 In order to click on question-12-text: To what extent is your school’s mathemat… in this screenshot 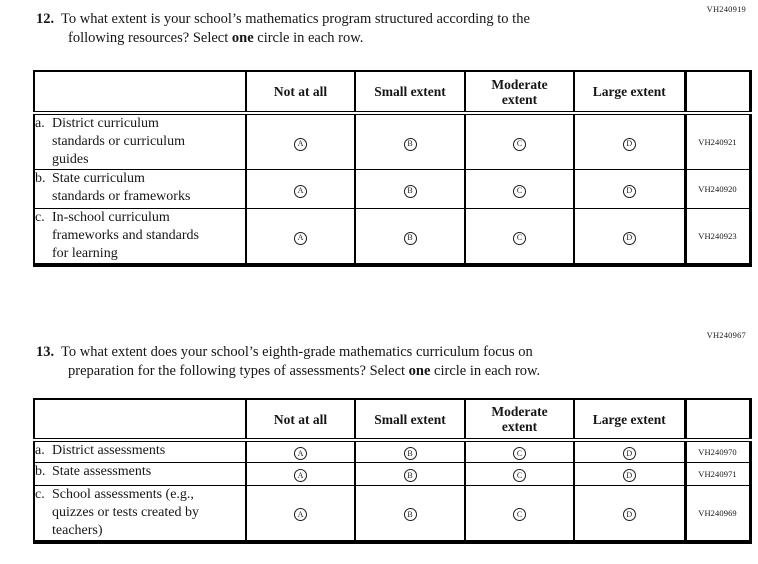, I will do `click(295, 29)`.